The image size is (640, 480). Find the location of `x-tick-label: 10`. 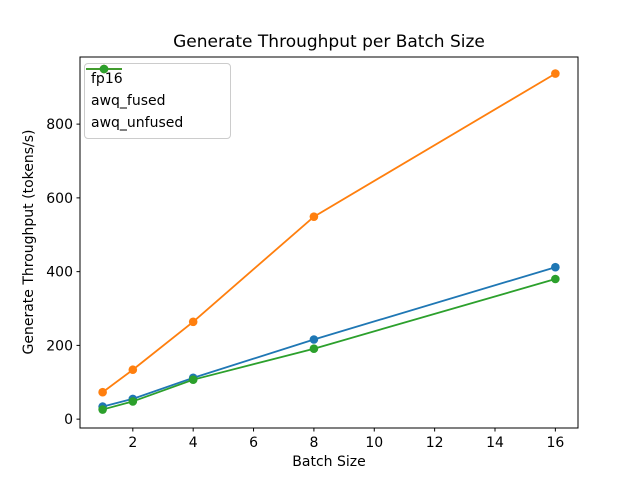

x-tick-label: 10 is located at coordinates (374, 443).